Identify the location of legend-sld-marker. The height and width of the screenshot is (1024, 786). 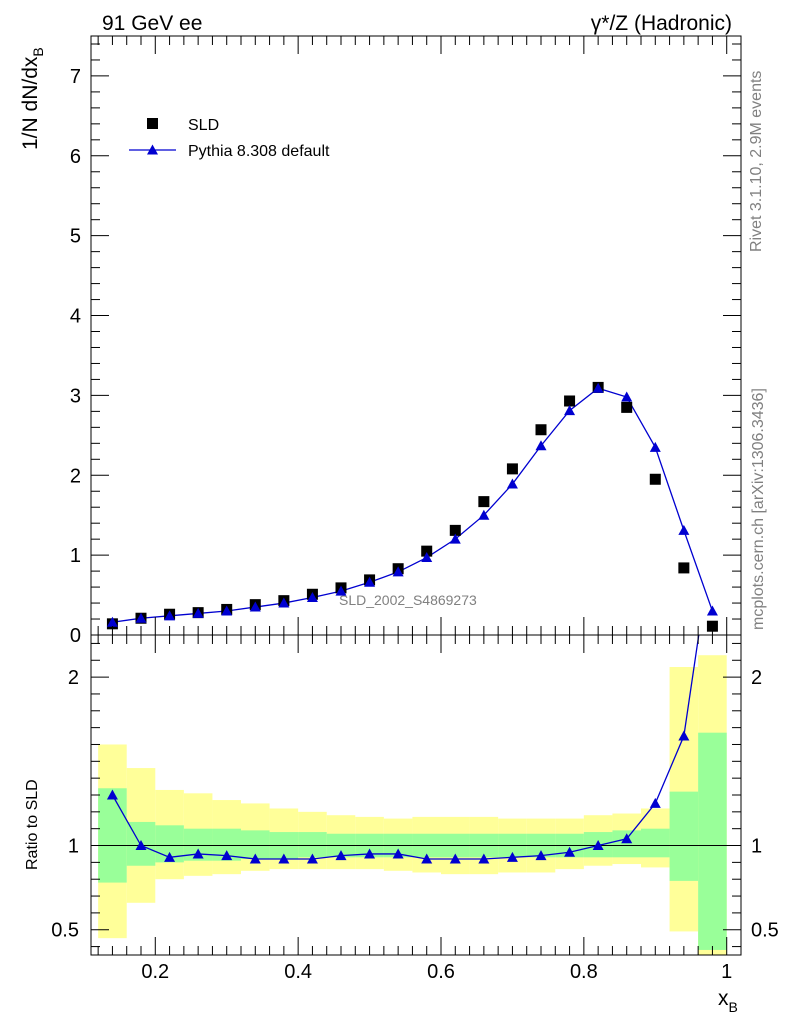
(152, 123).